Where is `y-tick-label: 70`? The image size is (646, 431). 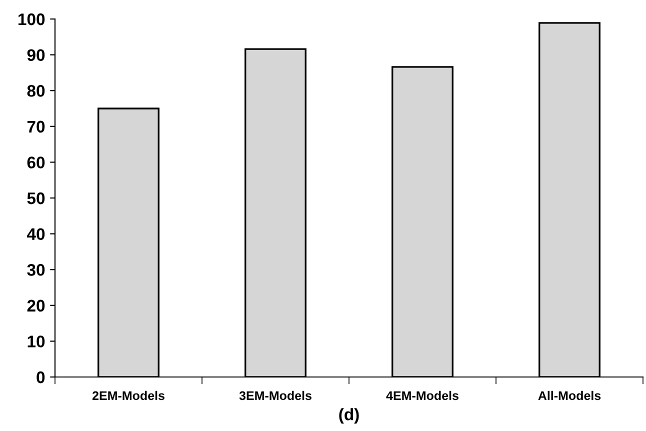 y-tick-label: 70 is located at coordinates (36, 126).